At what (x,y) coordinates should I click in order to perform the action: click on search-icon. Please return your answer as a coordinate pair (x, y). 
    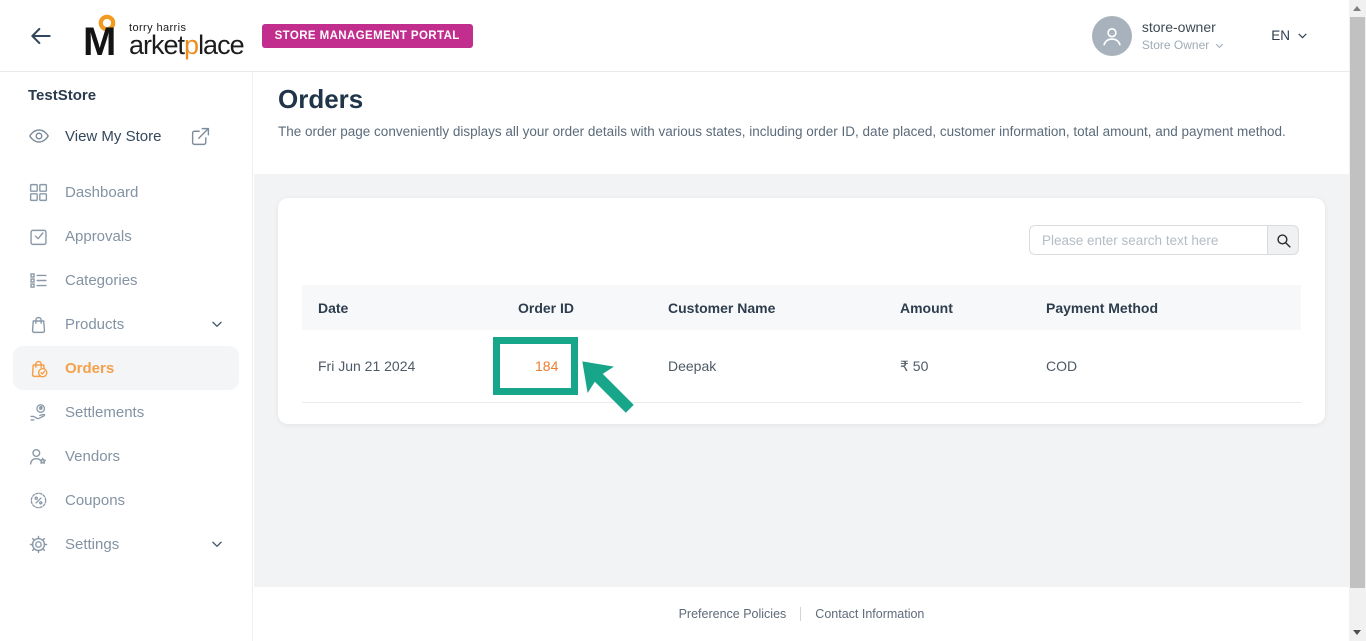
    Looking at the image, I should click on (1283, 240).